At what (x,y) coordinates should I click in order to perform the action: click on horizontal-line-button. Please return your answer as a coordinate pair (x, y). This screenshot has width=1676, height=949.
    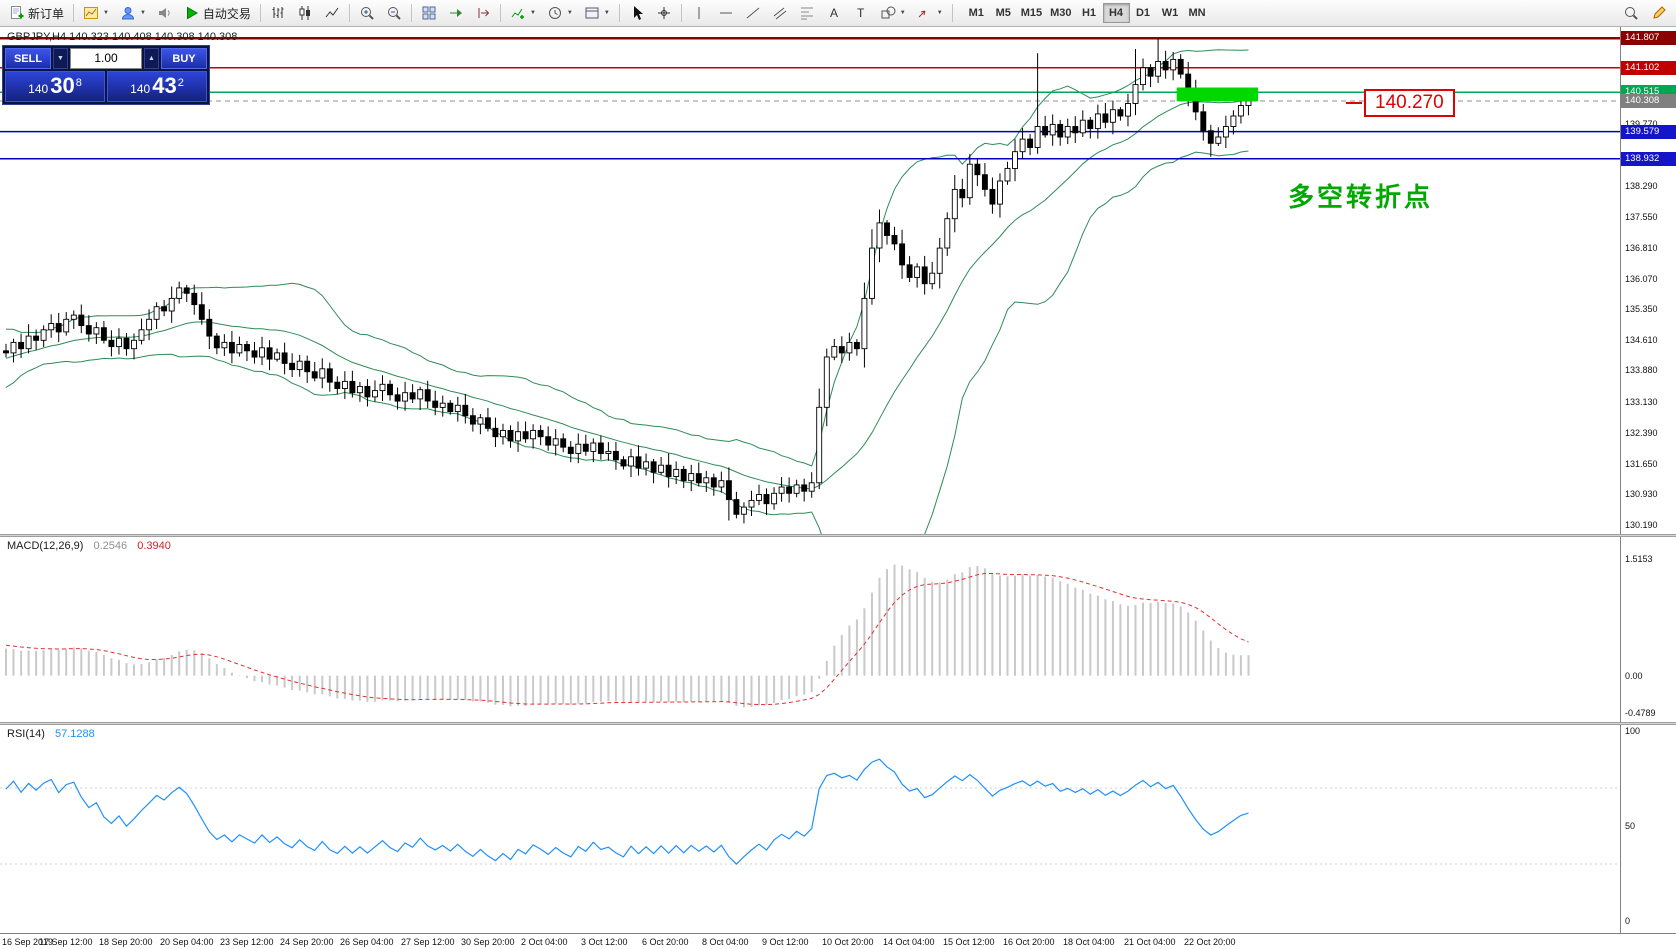
    Looking at the image, I should click on (726, 13).